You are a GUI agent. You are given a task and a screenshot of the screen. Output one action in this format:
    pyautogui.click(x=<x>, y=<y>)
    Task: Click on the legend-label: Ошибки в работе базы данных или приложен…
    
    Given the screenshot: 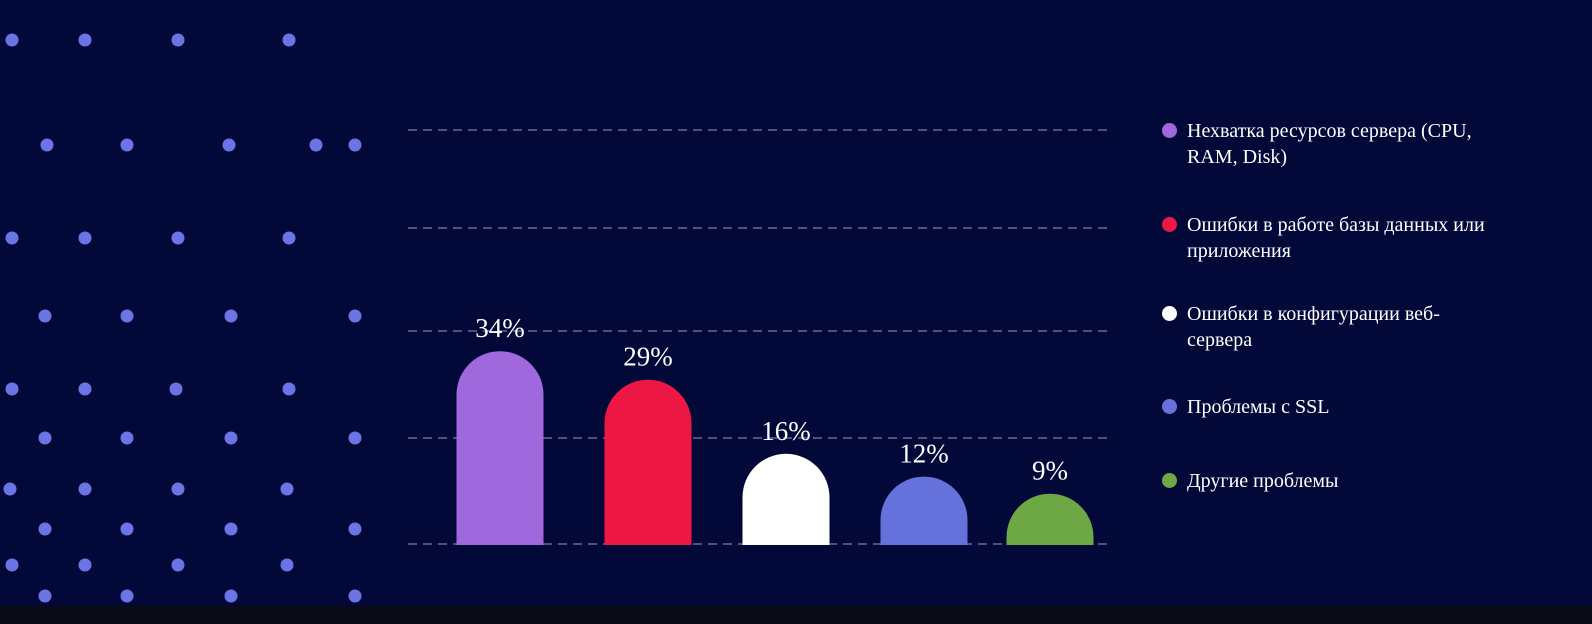 What is the action you would take?
    pyautogui.click(x=1336, y=238)
    